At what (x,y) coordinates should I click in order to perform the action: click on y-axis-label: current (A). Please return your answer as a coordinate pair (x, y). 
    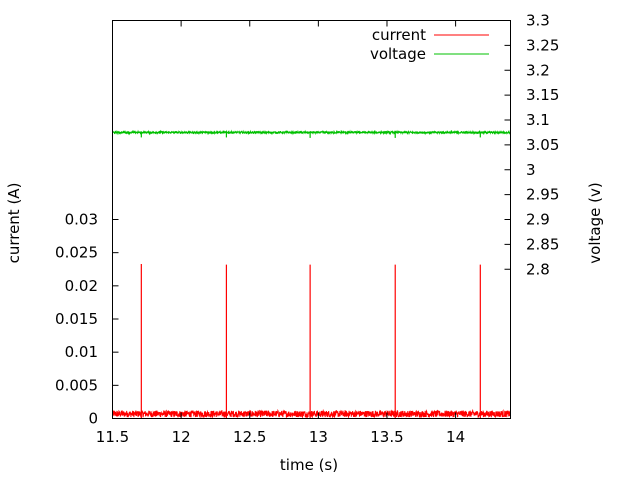
    Looking at the image, I should click on (14, 223).